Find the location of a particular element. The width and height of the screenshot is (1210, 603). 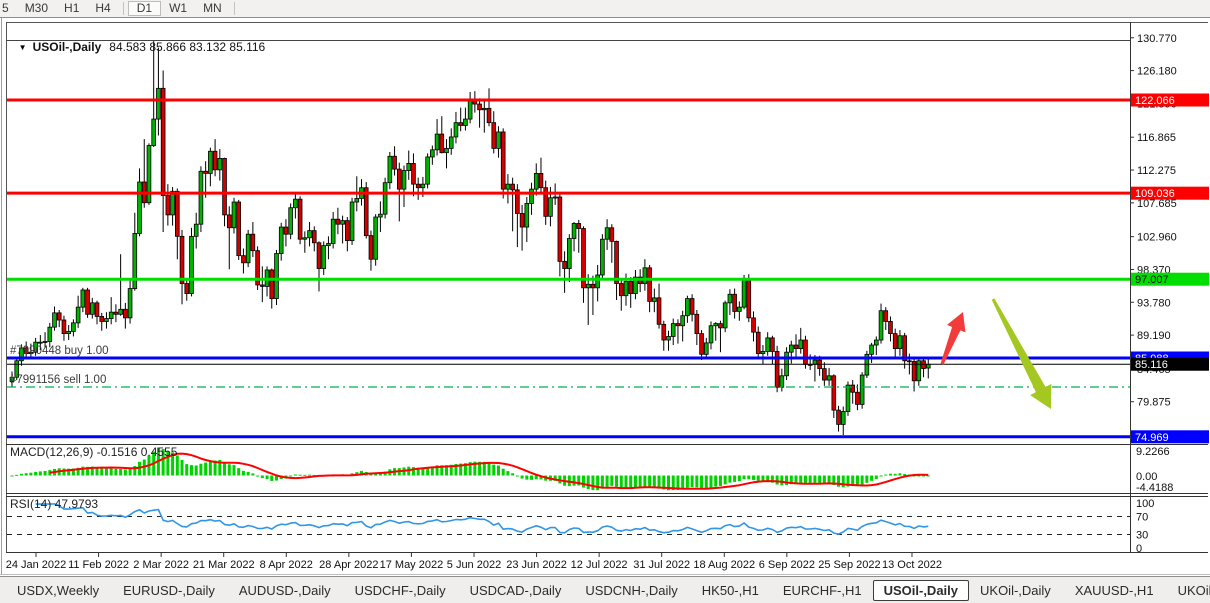

date-label: 23 Jun 2022 is located at coordinates (536, 565).